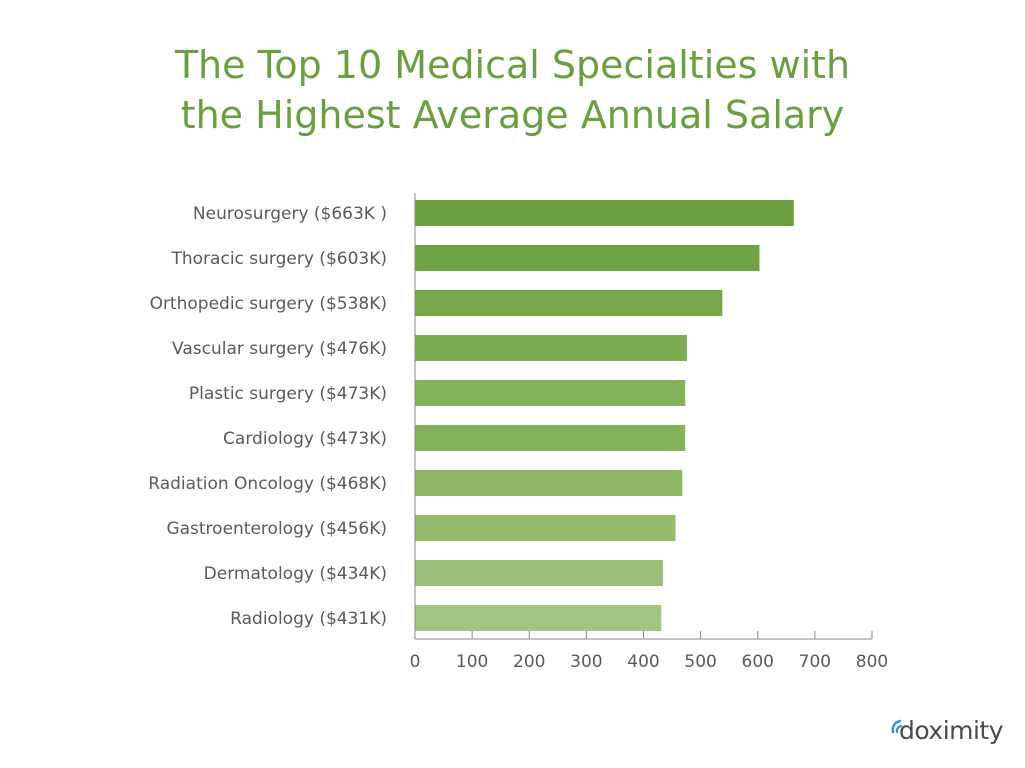 Image resolution: width=1025 pixels, height=768 pixels. What do you see at coordinates (268, 304) in the screenshot?
I see `category-label-3: Orthopedic surgery ($538K)` at bounding box center [268, 304].